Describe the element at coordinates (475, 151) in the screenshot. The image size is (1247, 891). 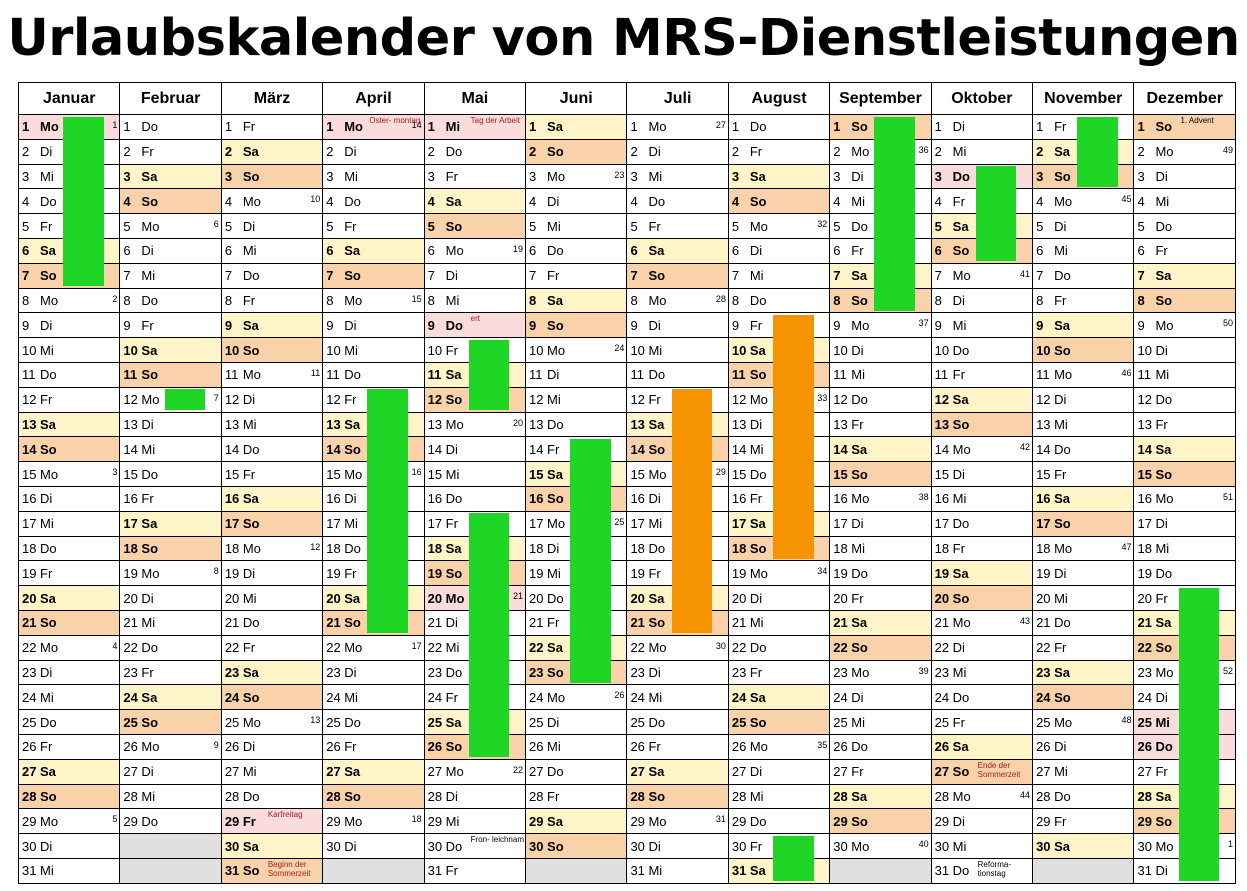
I see `day-cell: 2 Do` at that location.